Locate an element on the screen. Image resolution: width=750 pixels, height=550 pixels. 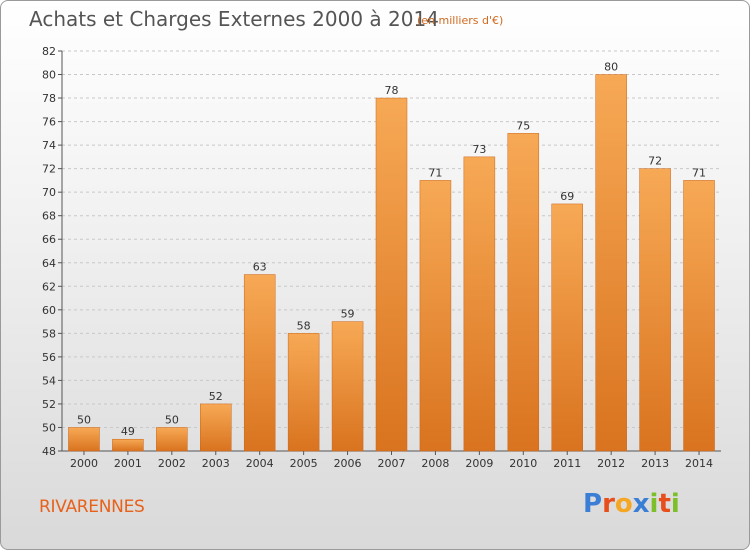
y-tick-label: 56 is located at coordinates (49, 357).